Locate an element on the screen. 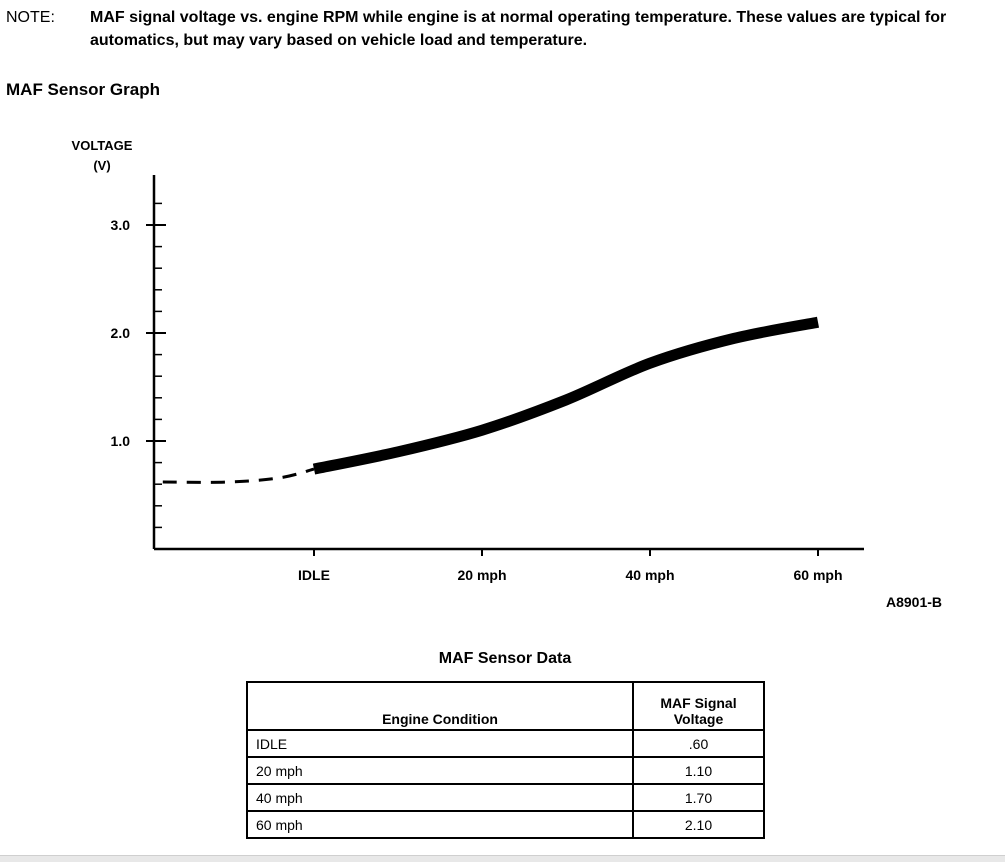 Image resolution: width=1005 pixels, height=862 pixels. bottom-scroll-strip is located at coordinates (502, 858).